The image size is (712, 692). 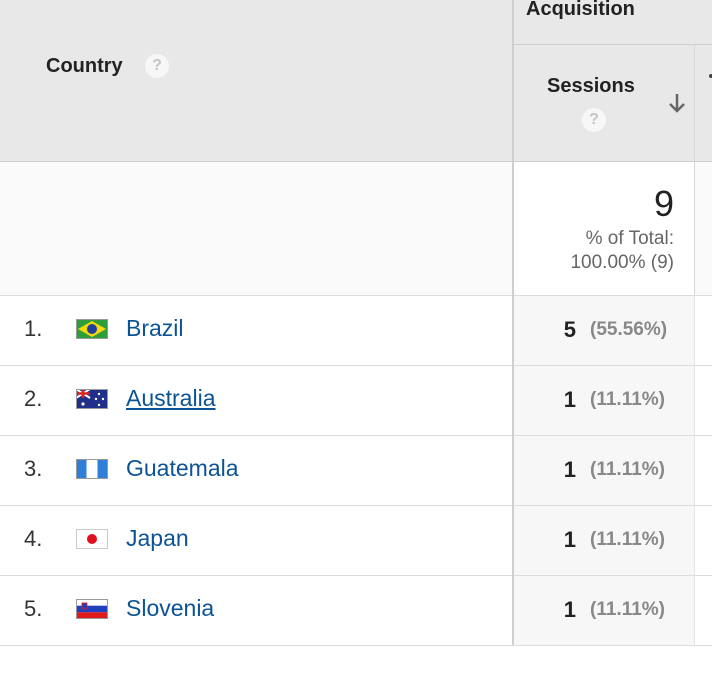 What do you see at coordinates (513, 322) in the screenshot?
I see `column-divider-main` at bounding box center [513, 322].